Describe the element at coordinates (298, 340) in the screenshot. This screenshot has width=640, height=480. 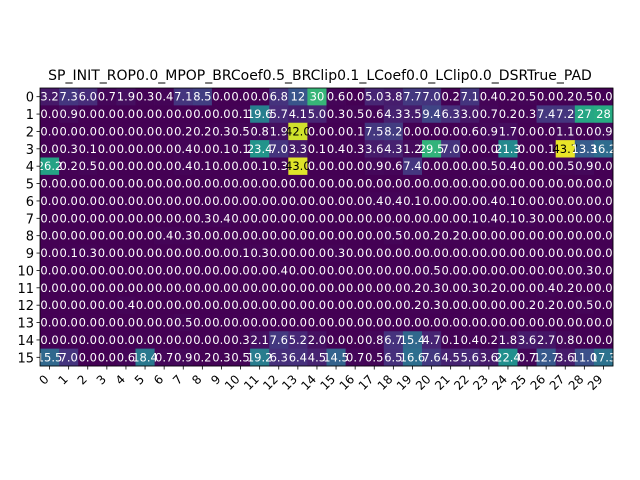
I see `cell-value-label: 5.2` at that location.